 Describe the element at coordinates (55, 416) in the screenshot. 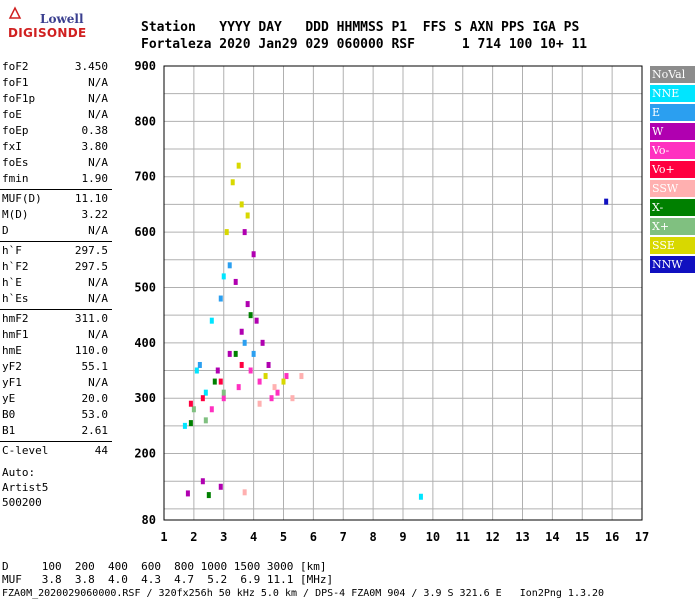

I see `param-row: B0 53.0` at that location.